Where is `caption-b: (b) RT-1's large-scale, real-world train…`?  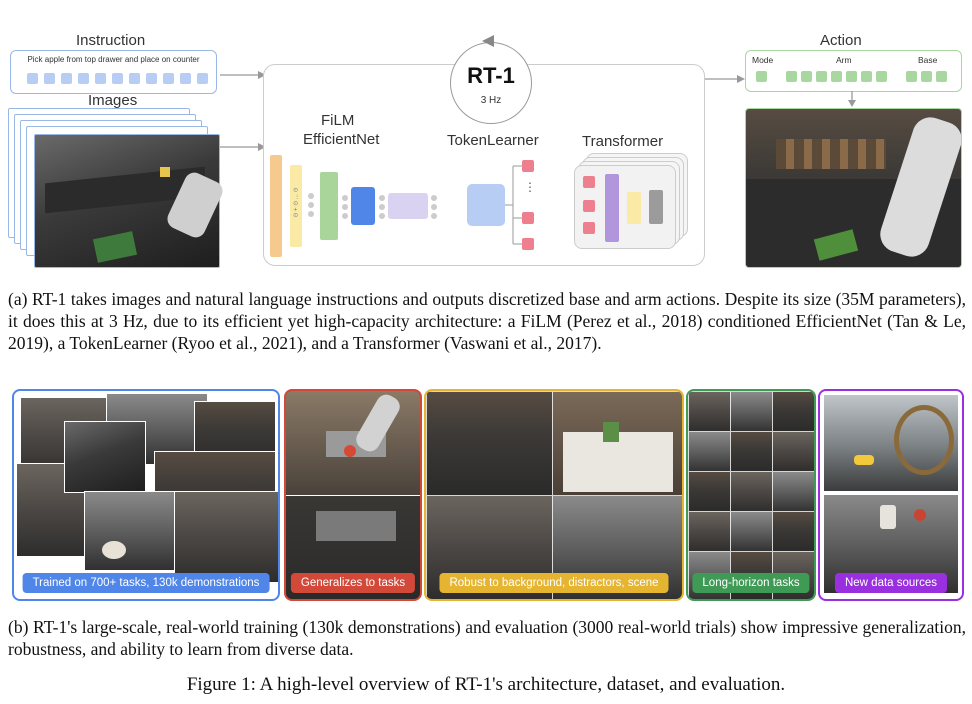
caption-b: (b) RT-1's large-scale, real-world train… is located at coordinates (487, 638).